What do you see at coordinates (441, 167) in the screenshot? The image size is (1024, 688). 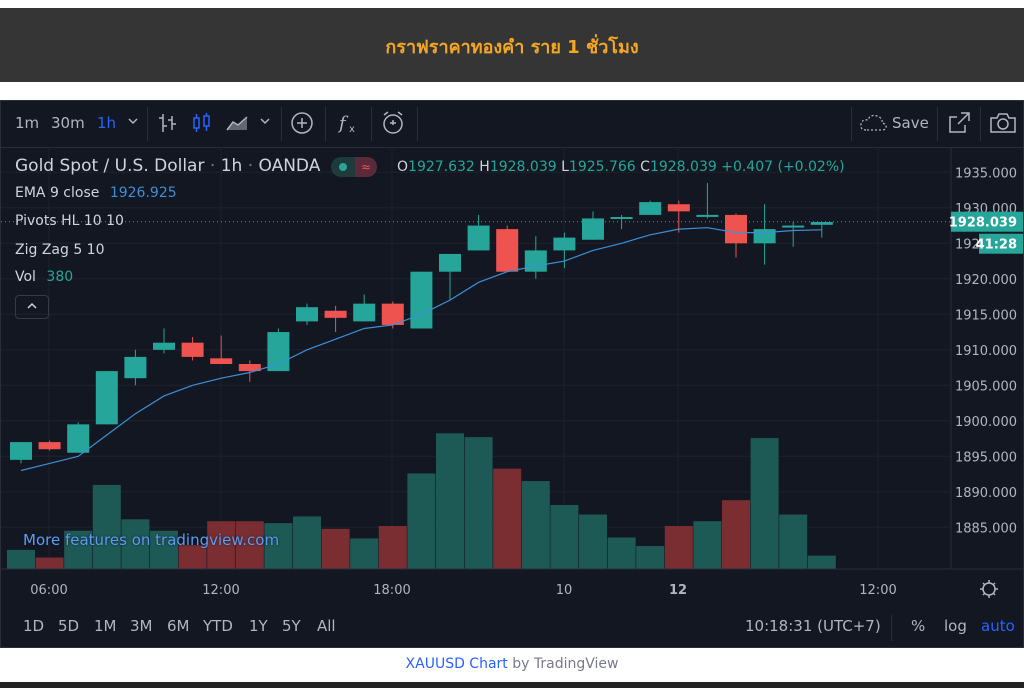 I see `ohlc-open: 1927.632` at bounding box center [441, 167].